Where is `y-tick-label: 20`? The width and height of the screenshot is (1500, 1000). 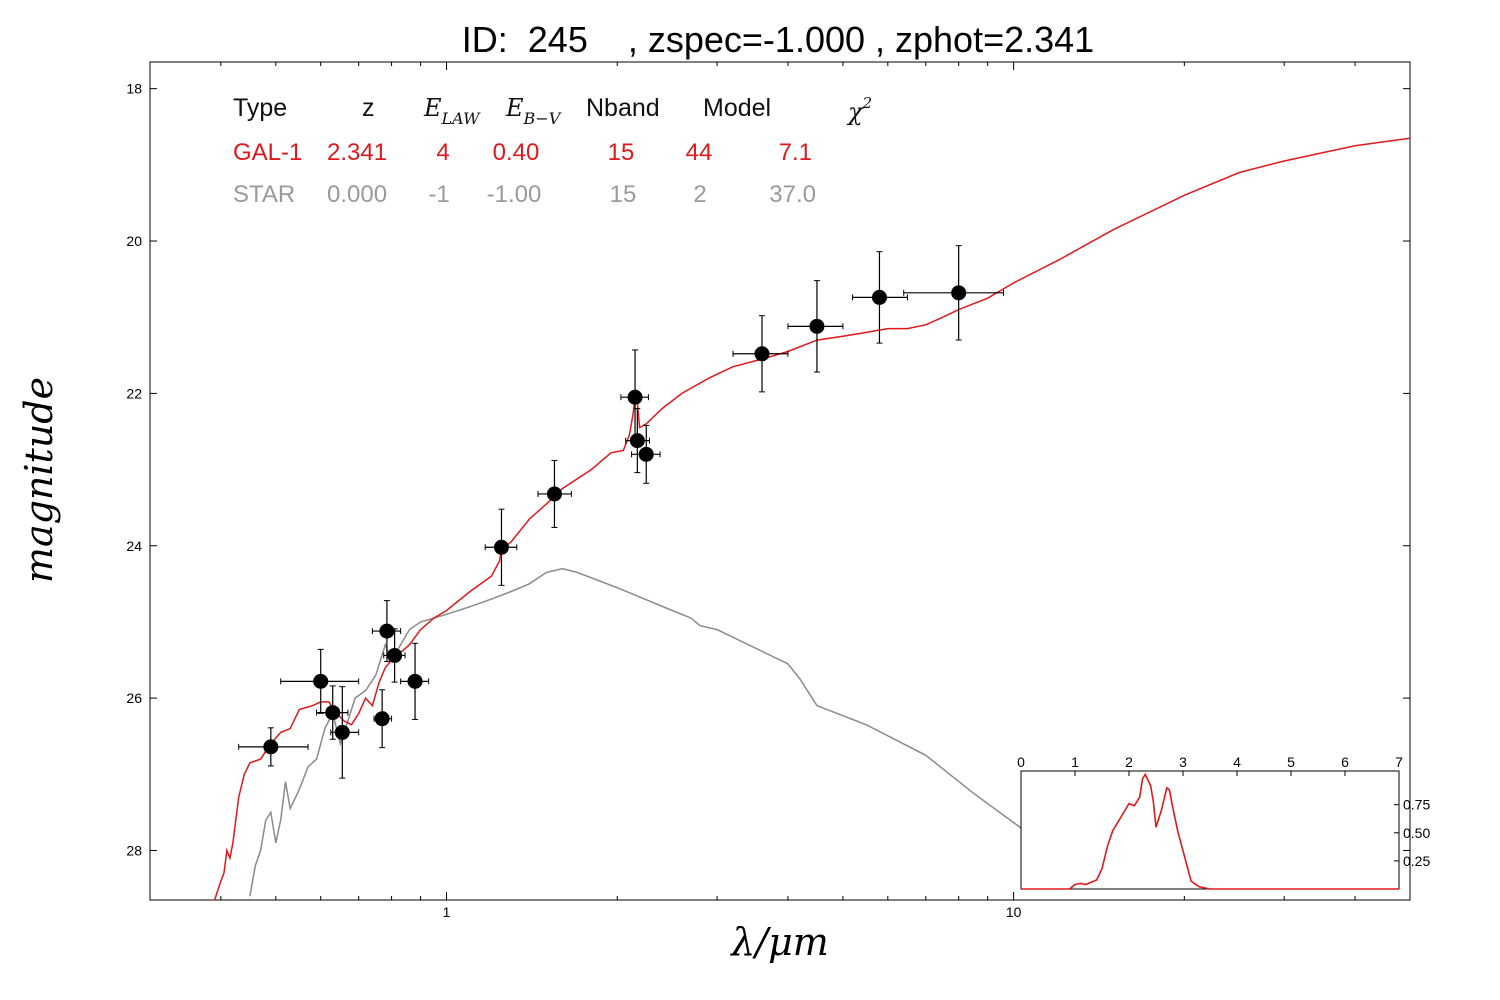 y-tick-label: 20 is located at coordinates (134, 241).